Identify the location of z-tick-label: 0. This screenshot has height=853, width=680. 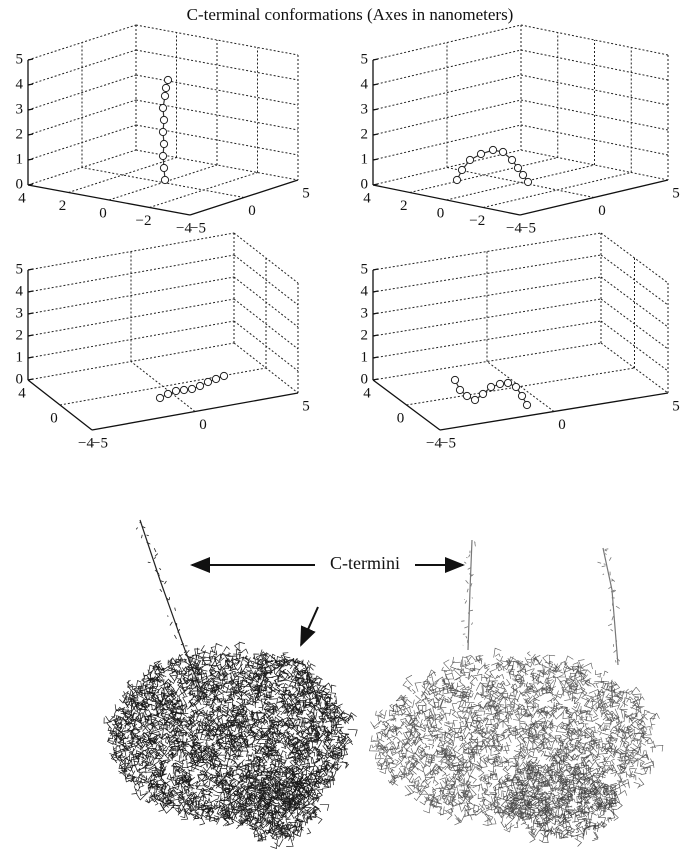
(20, 184).